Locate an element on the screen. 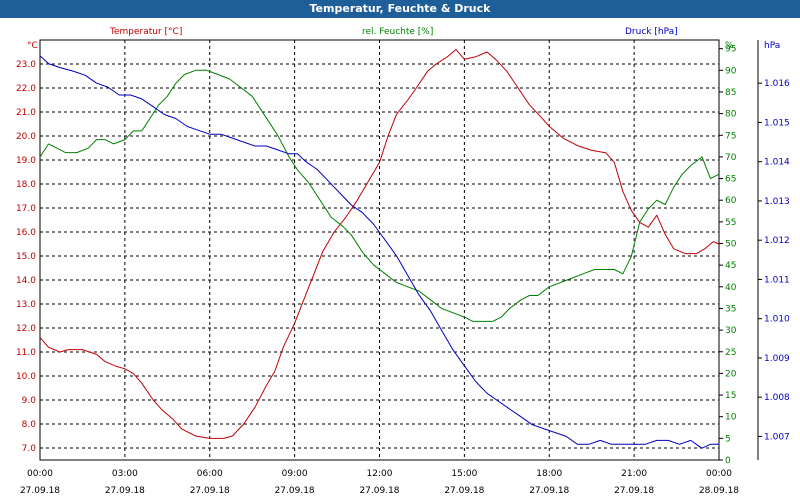  humidity-tick-label: 20 is located at coordinates (731, 374).